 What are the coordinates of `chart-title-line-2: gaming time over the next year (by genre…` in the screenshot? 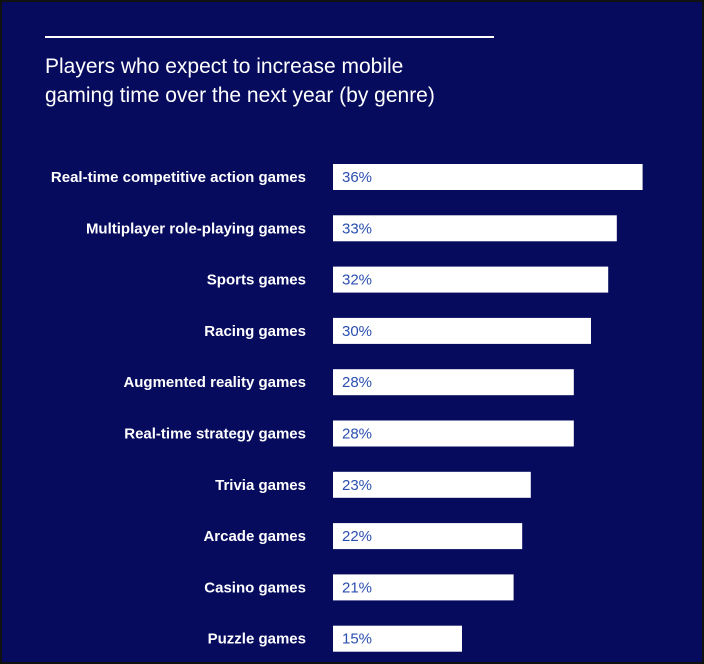 It's located at (240, 95).